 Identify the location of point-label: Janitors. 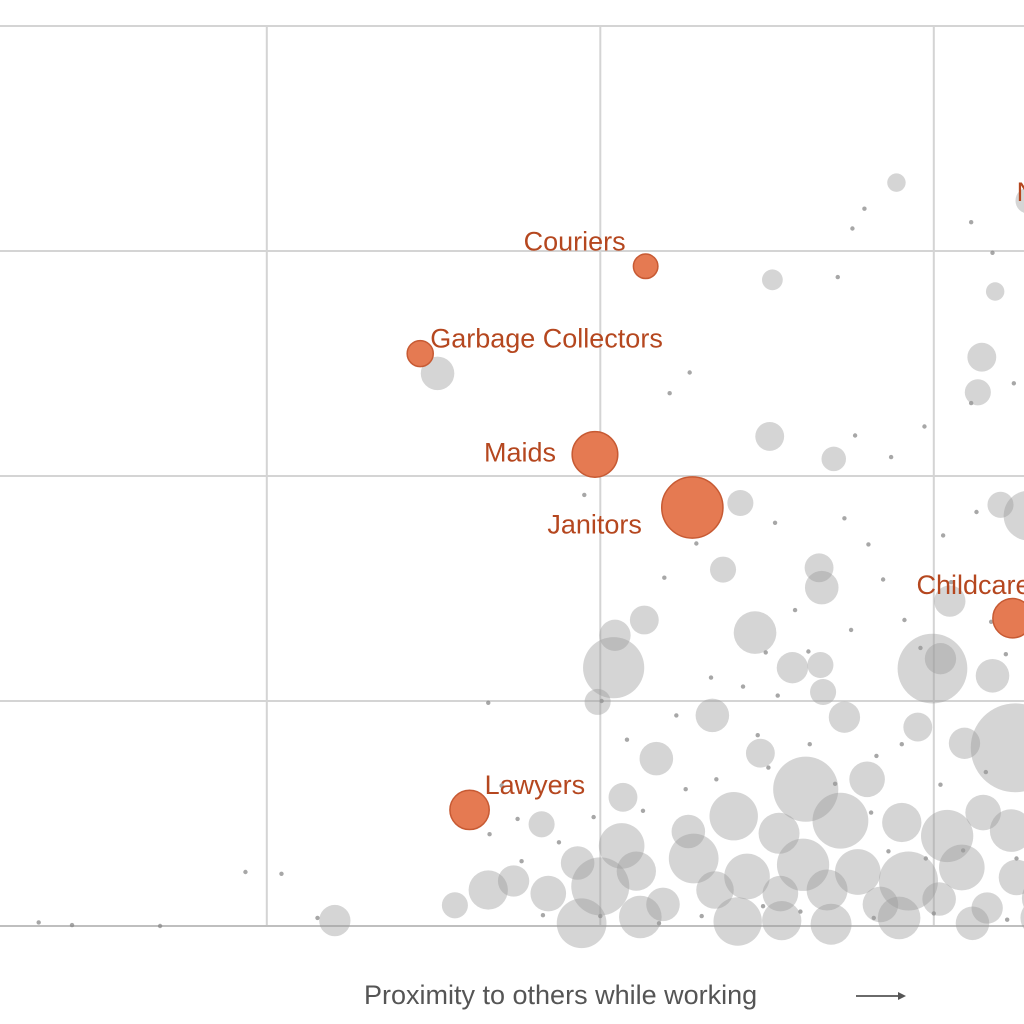
(594, 525).